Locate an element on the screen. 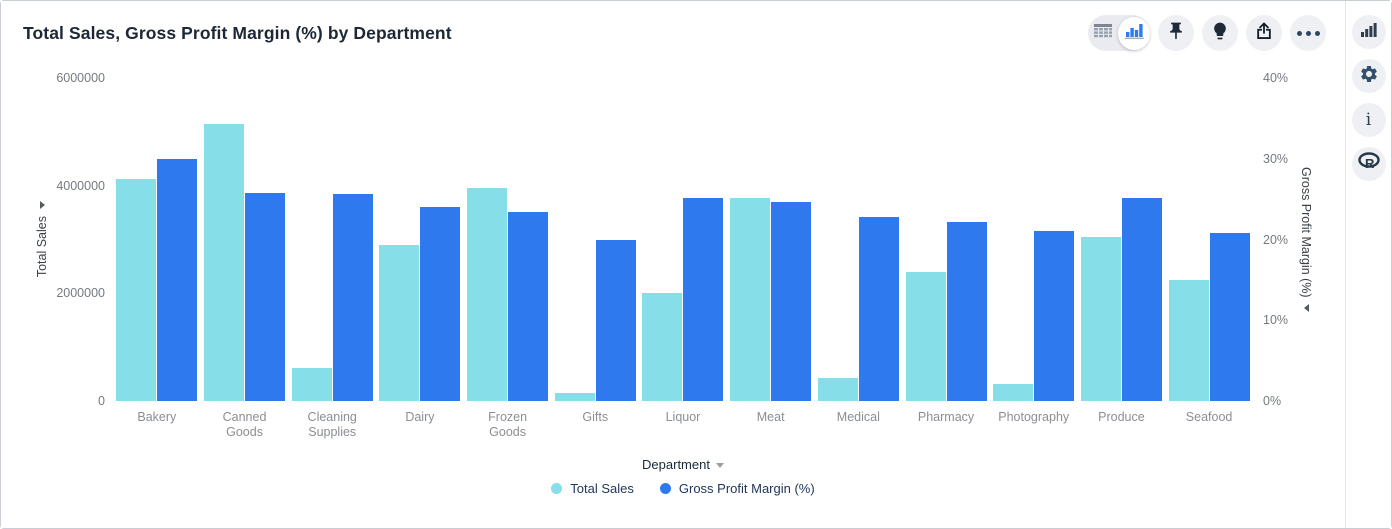 The image size is (1392, 529). pin-button is located at coordinates (1176, 33).